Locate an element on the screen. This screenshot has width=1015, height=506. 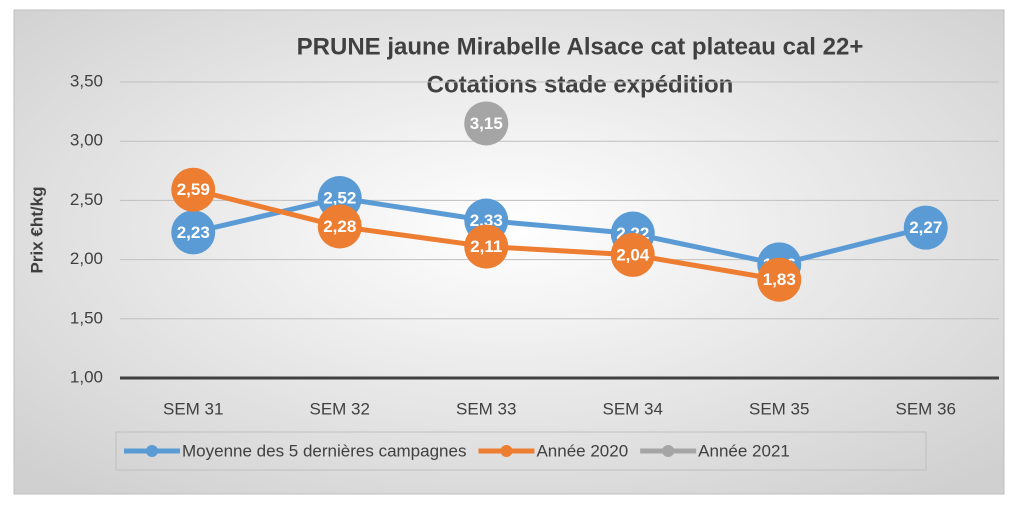
data-label: 3,15 is located at coordinates (486, 123).